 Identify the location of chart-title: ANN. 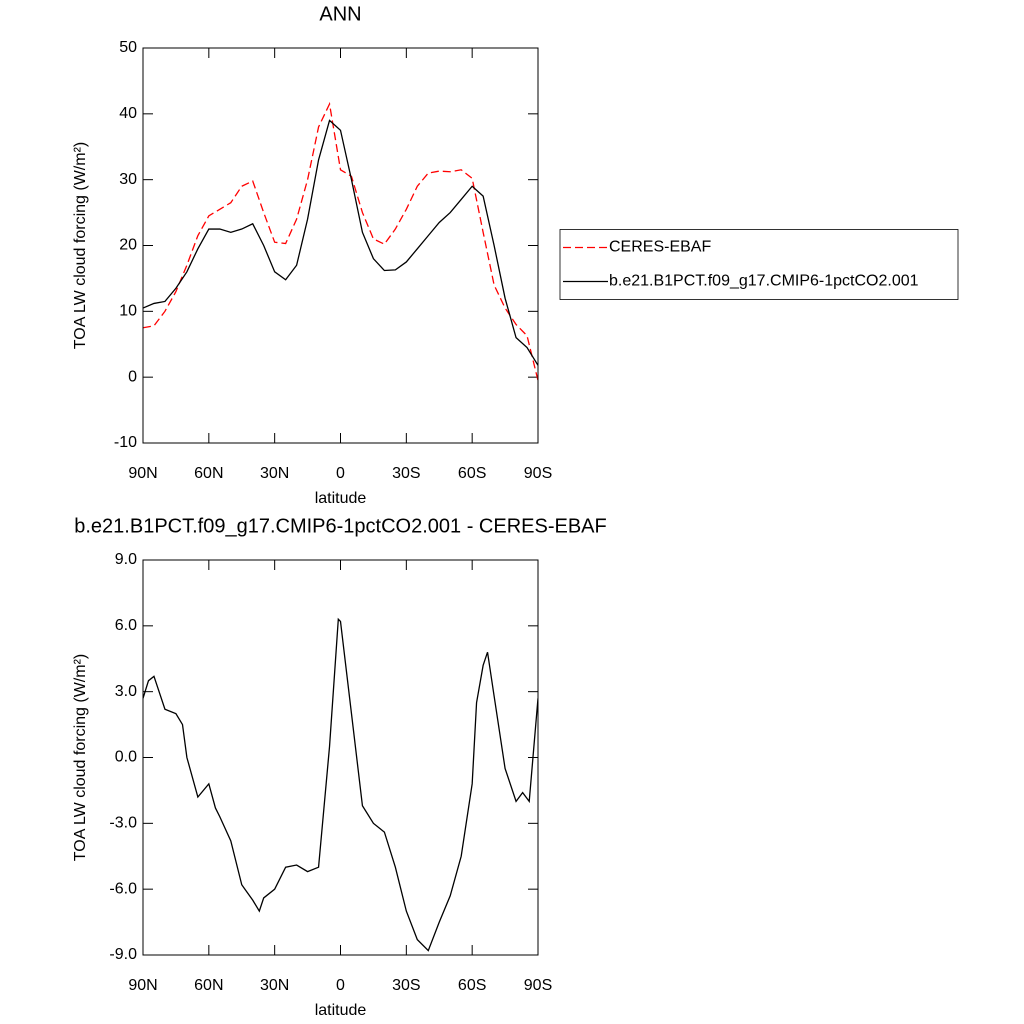
(340, 14).